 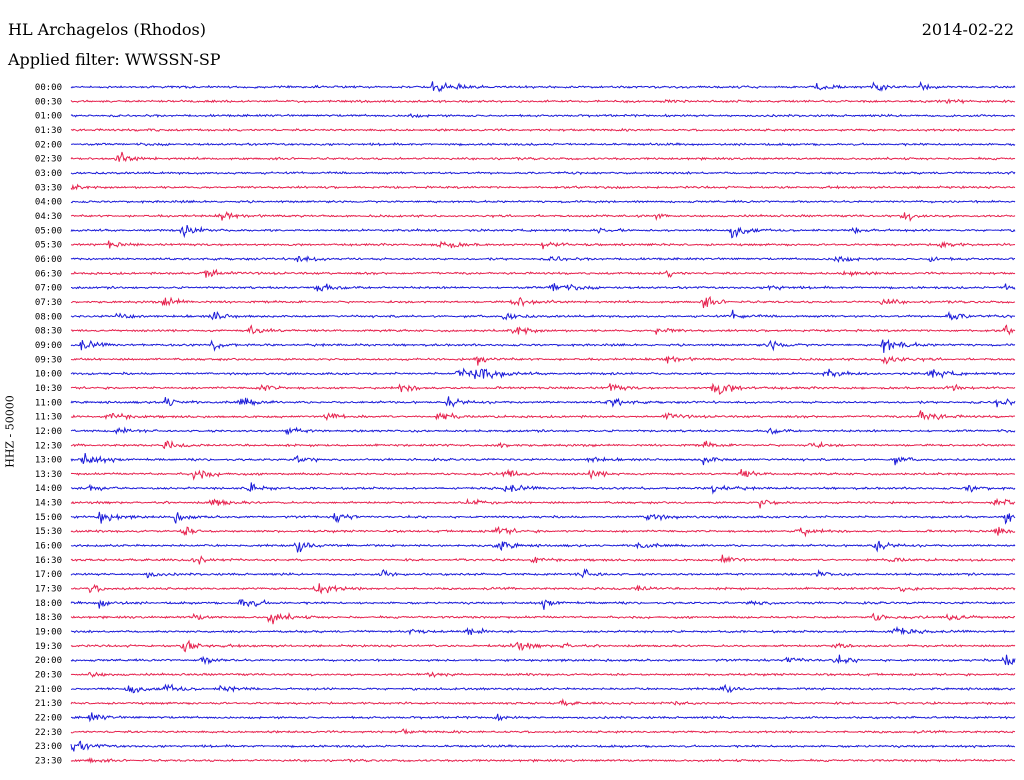 What do you see at coordinates (48, 360) in the screenshot?
I see `time-tick-label: 09:30` at bounding box center [48, 360].